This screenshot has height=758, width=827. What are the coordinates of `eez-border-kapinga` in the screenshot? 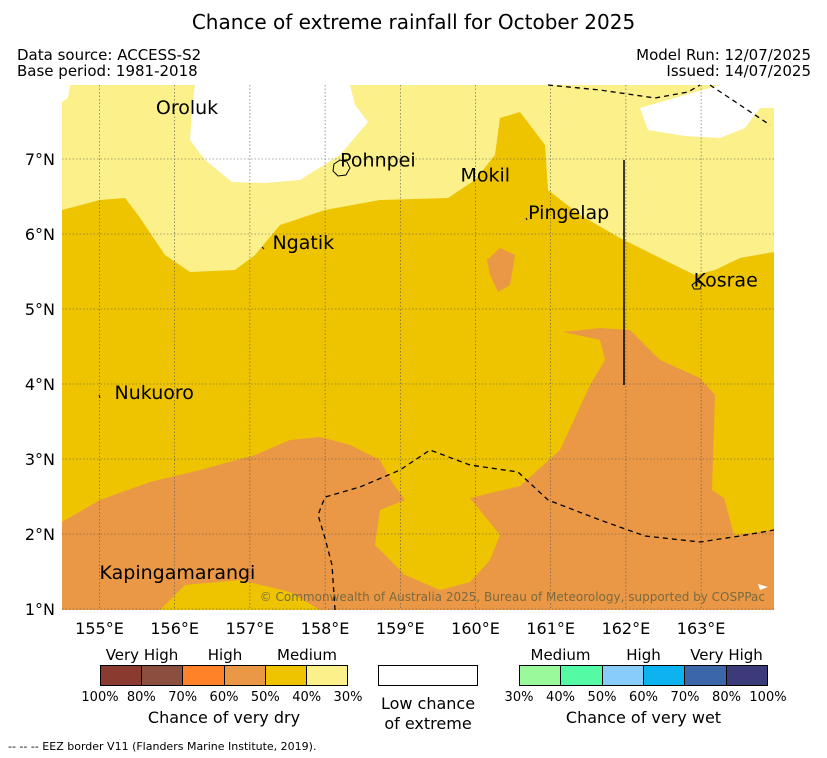 It's located at (546, 530).